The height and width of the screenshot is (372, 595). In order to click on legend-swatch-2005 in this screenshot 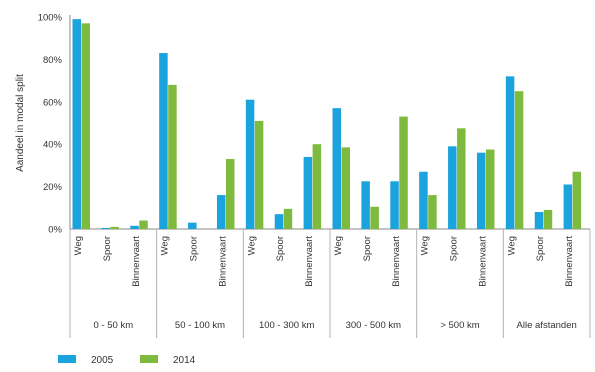, I will do `click(67, 359)`.